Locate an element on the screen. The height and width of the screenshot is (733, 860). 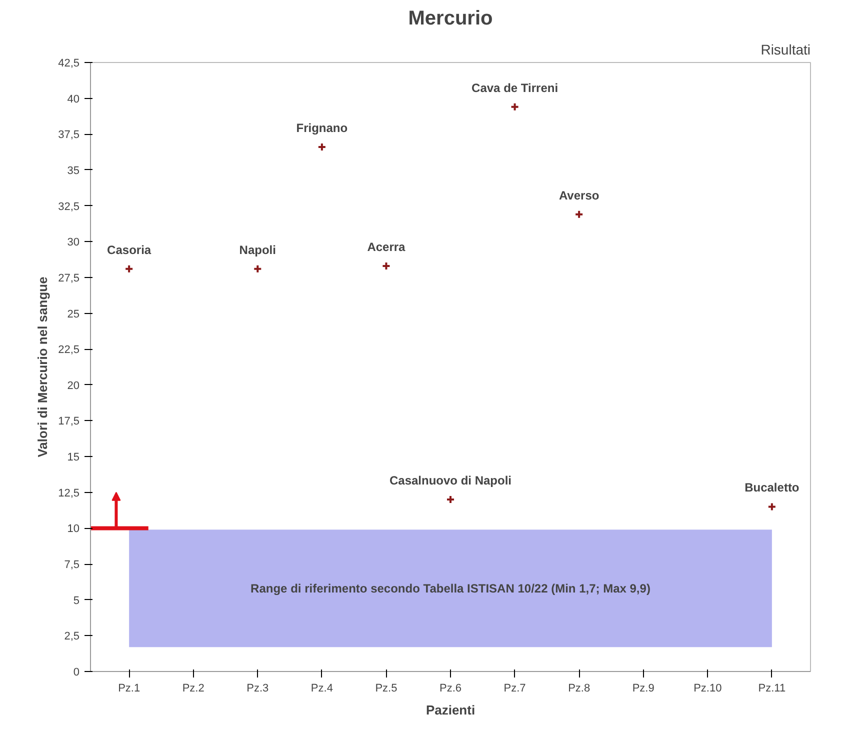
y-tick-label: 10 is located at coordinates (73, 529).